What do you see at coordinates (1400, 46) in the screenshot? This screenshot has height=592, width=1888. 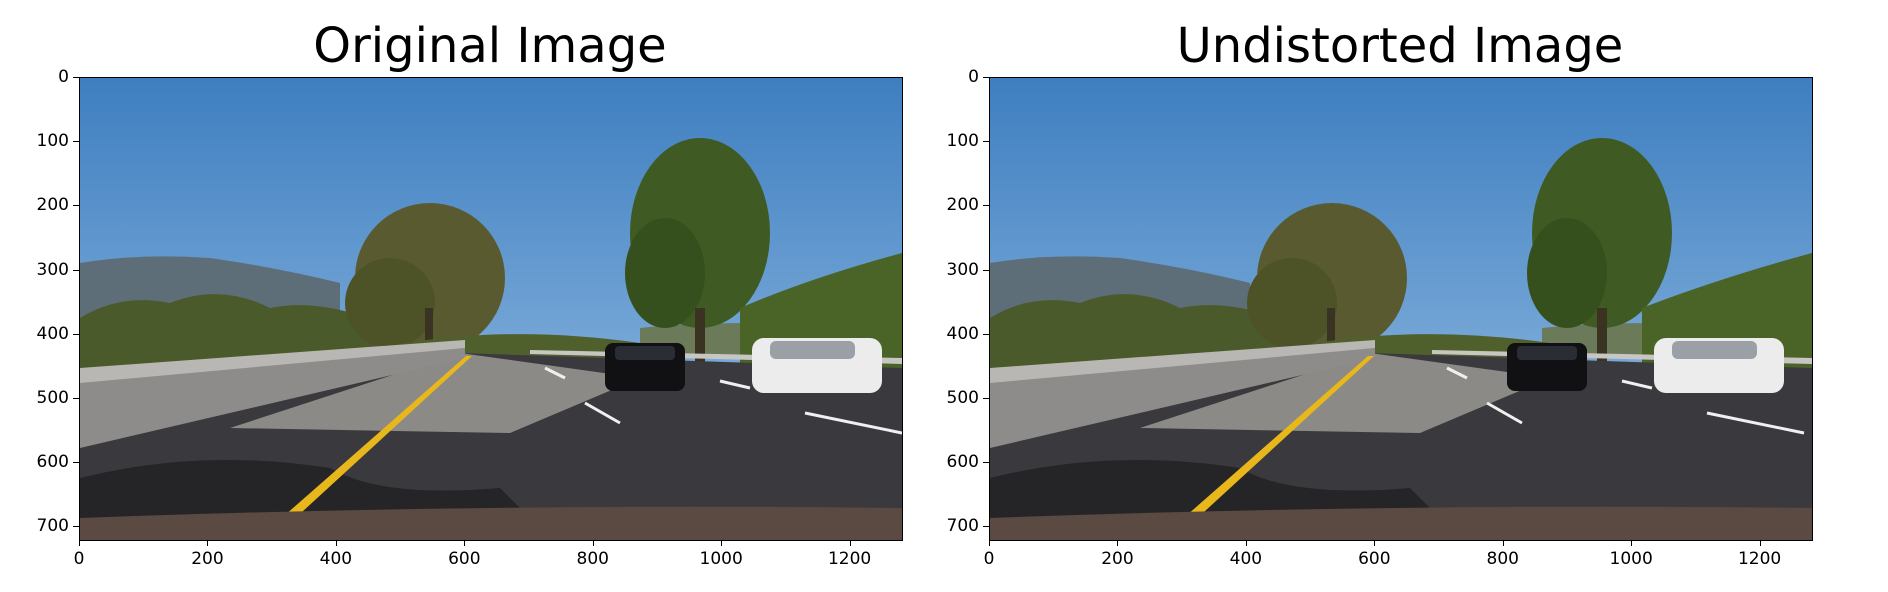 I see `panel-title: Undistorted Image` at bounding box center [1400, 46].